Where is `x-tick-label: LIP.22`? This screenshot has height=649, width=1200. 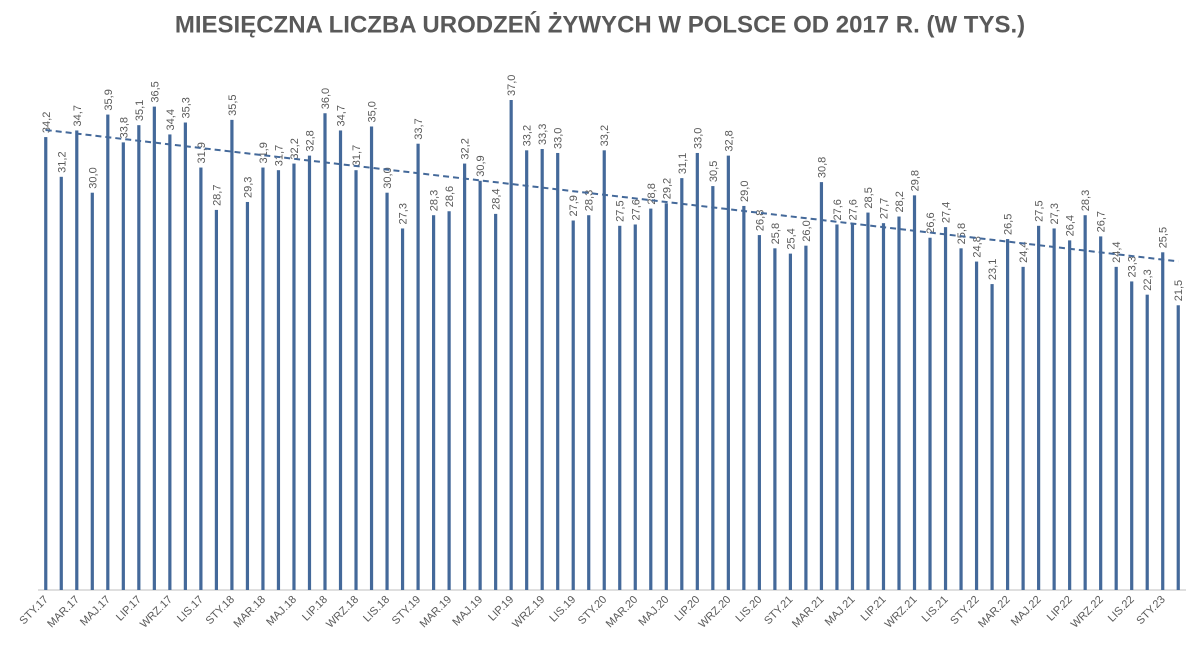 x-tick-label: LIP.22 is located at coordinates (1060, 609).